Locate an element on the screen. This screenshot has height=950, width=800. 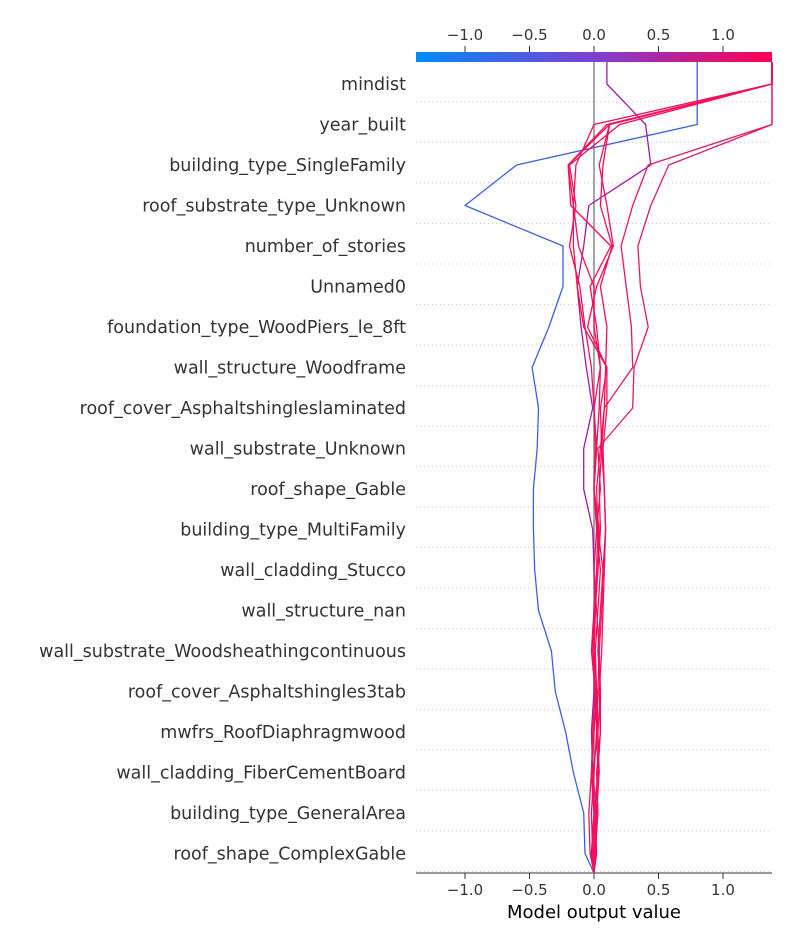
bottom-tick-label: 1.0 is located at coordinates (723, 890).